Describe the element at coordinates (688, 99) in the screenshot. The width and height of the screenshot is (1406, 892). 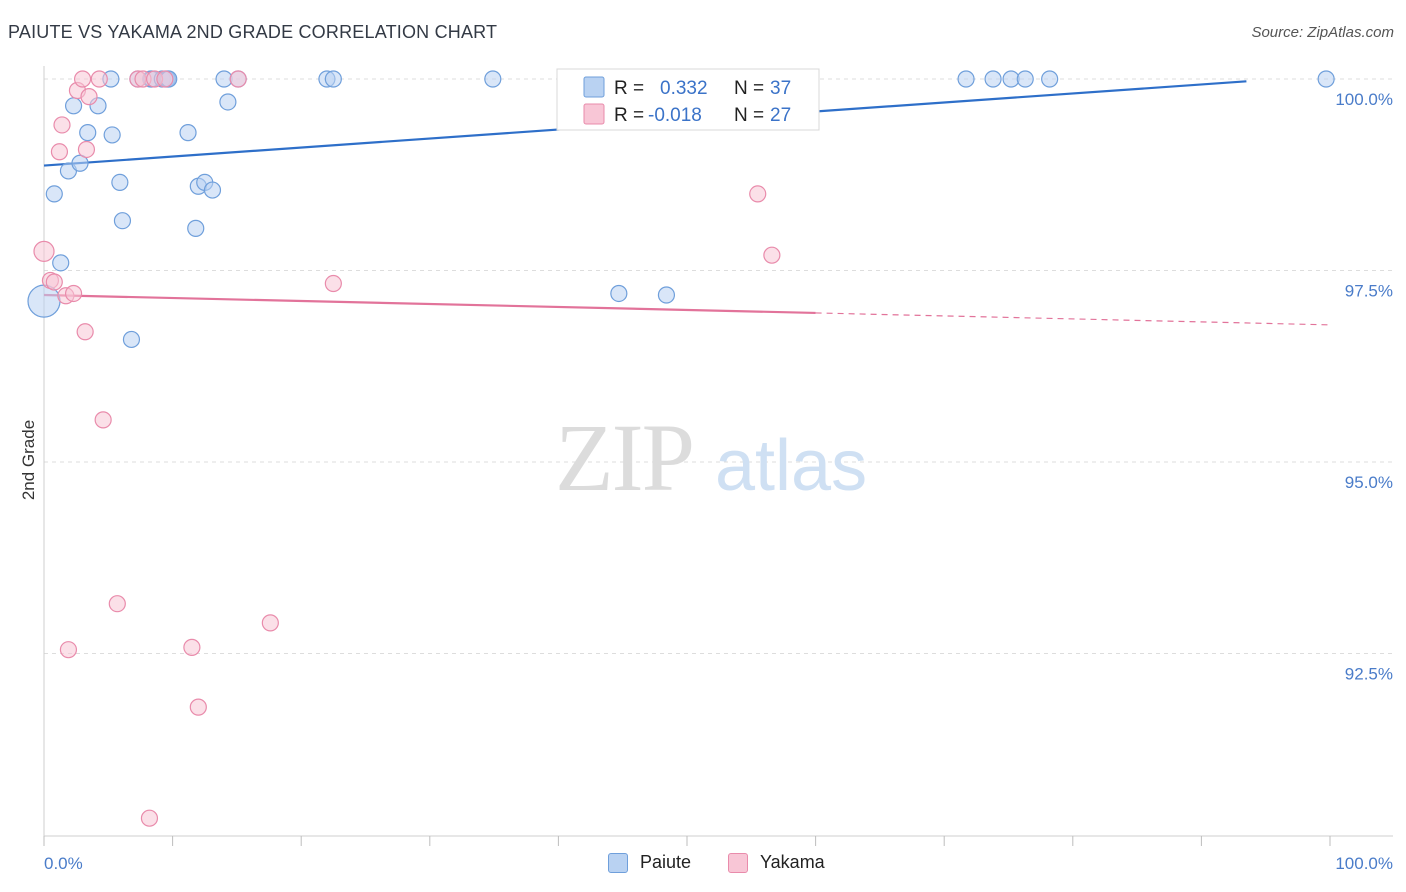
I see `stats-legend: R = 0.332 N = 37 R = -0.018 N = 27` at that location.